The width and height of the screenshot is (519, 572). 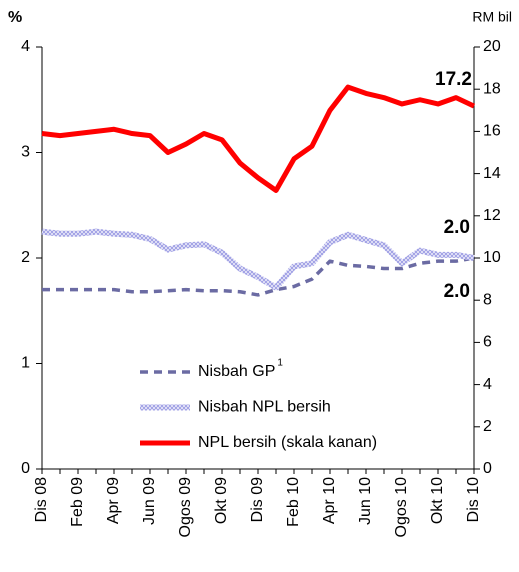 What do you see at coordinates (236, 371) in the screenshot?
I see `legend-label: Nisbah GP` at bounding box center [236, 371].